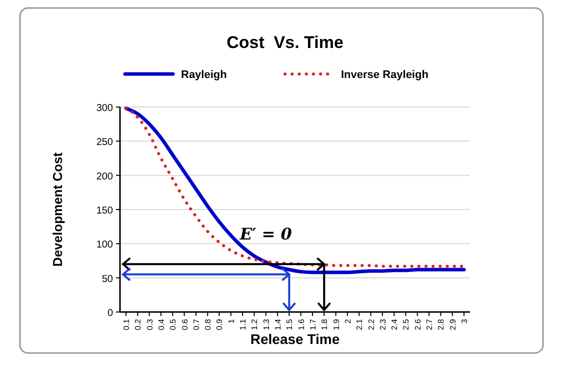 The image size is (563, 385). I want to click on y-tick-label: 0, so click(110, 313).